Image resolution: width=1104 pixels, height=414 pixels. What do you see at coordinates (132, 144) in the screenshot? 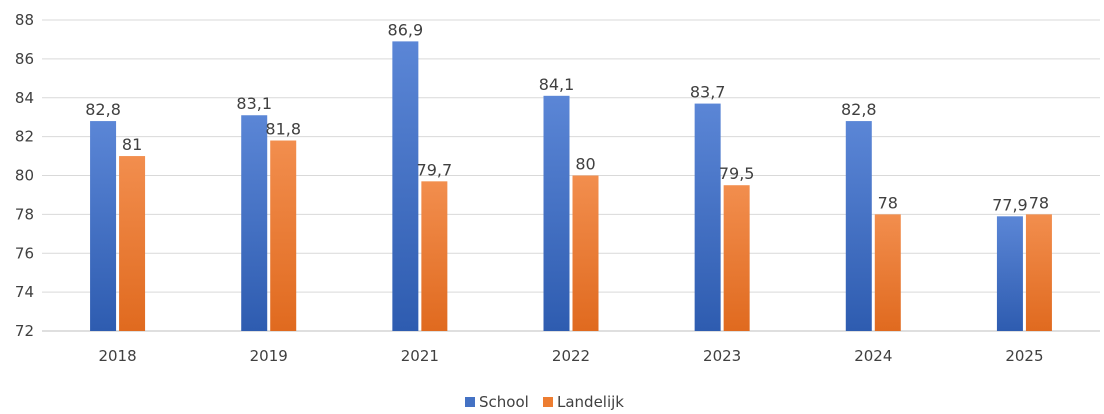
I see `data-label-landelijk-2018: 81` at bounding box center [132, 144].